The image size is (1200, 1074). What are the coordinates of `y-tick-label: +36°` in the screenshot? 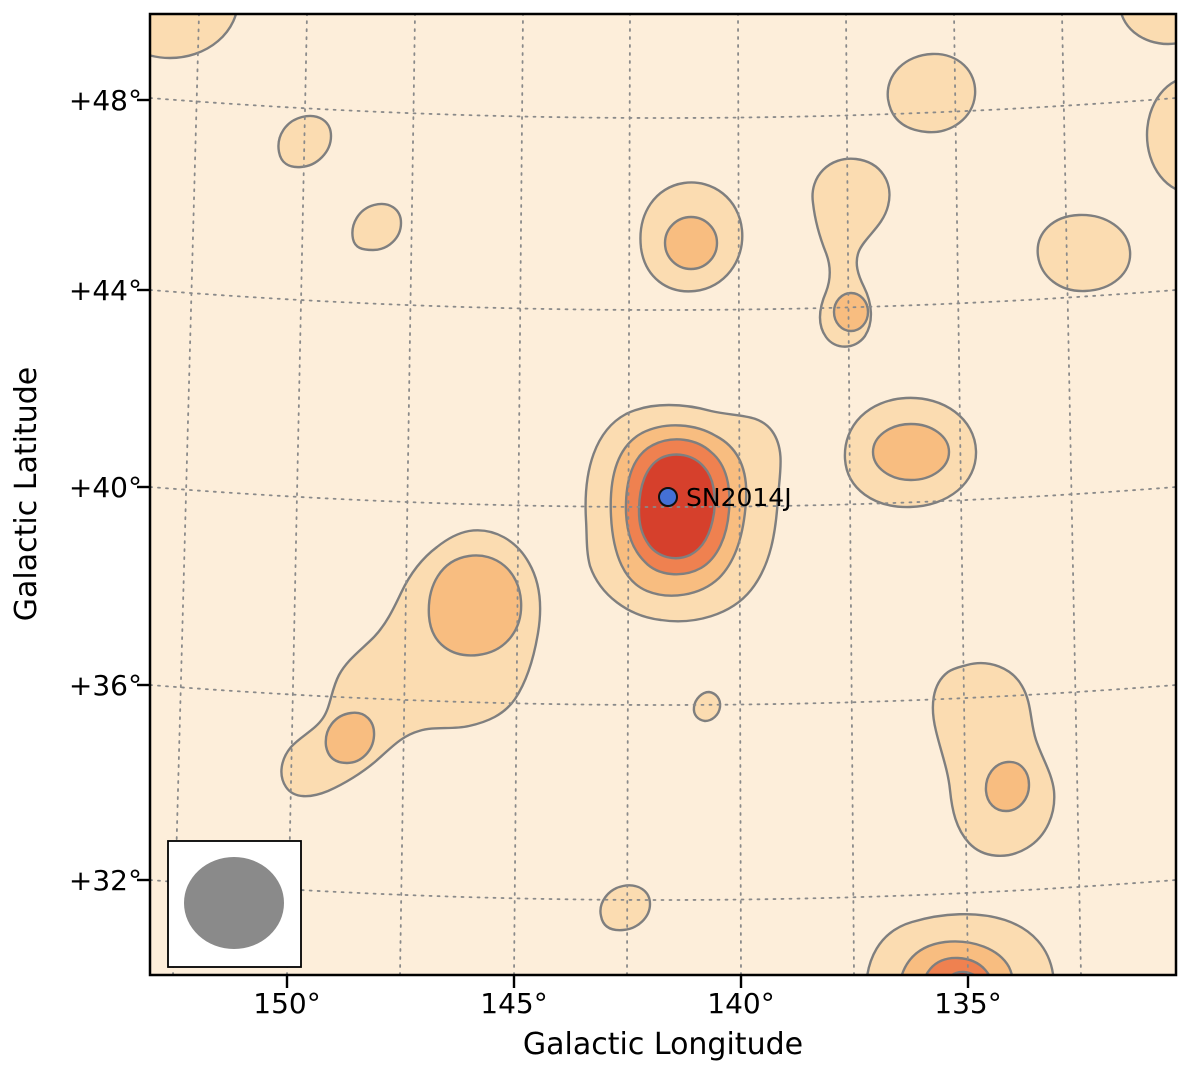 It's located at (105, 685).